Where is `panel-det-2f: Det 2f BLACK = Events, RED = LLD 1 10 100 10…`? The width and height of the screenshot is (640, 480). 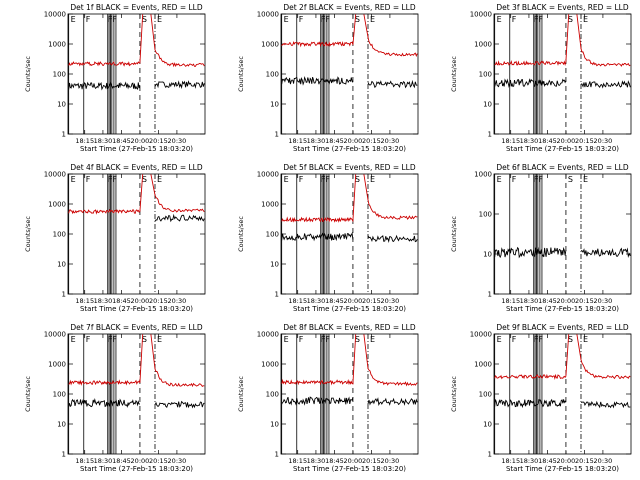
panel-det-2f: Det 2f BLACK = Events, RED = LLD 1 10 100 10… is located at coordinates (328, 78).